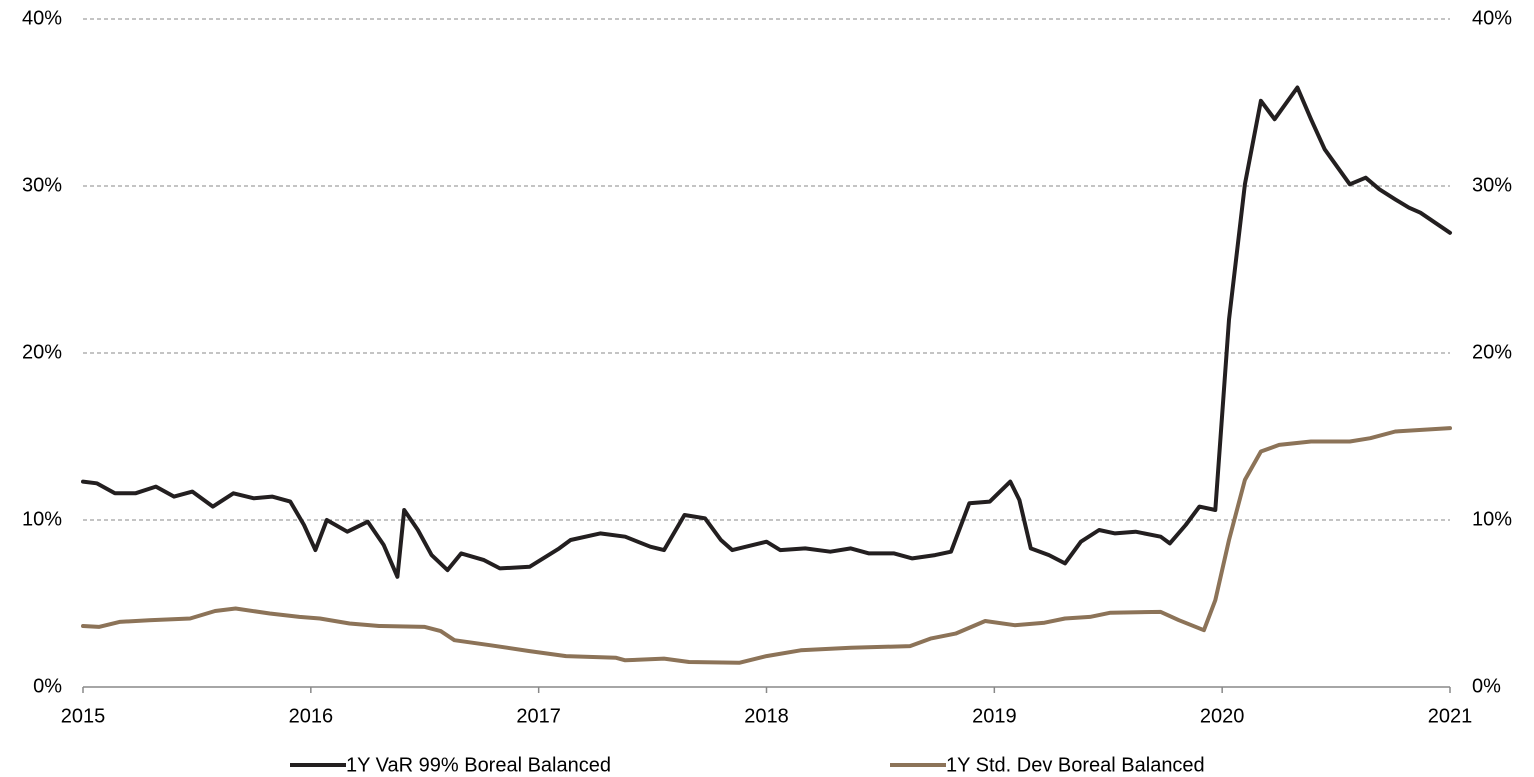  What do you see at coordinates (1486, 686) in the screenshot?
I see `y2-tick-label: 0%` at bounding box center [1486, 686].